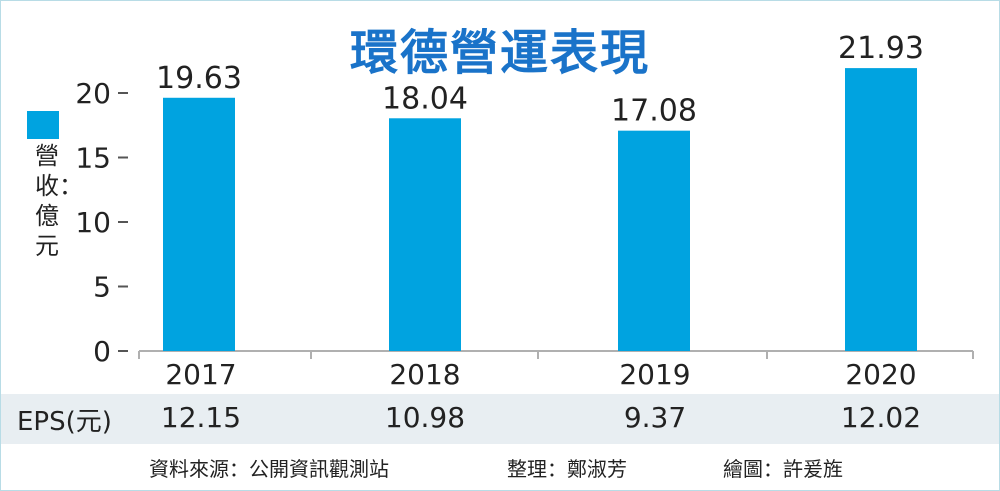 The width and height of the screenshot is (1000, 491). Describe the element at coordinates (783, 469) in the screenshot. I see `footer-artist: 繪圖：許爰旌` at that location.